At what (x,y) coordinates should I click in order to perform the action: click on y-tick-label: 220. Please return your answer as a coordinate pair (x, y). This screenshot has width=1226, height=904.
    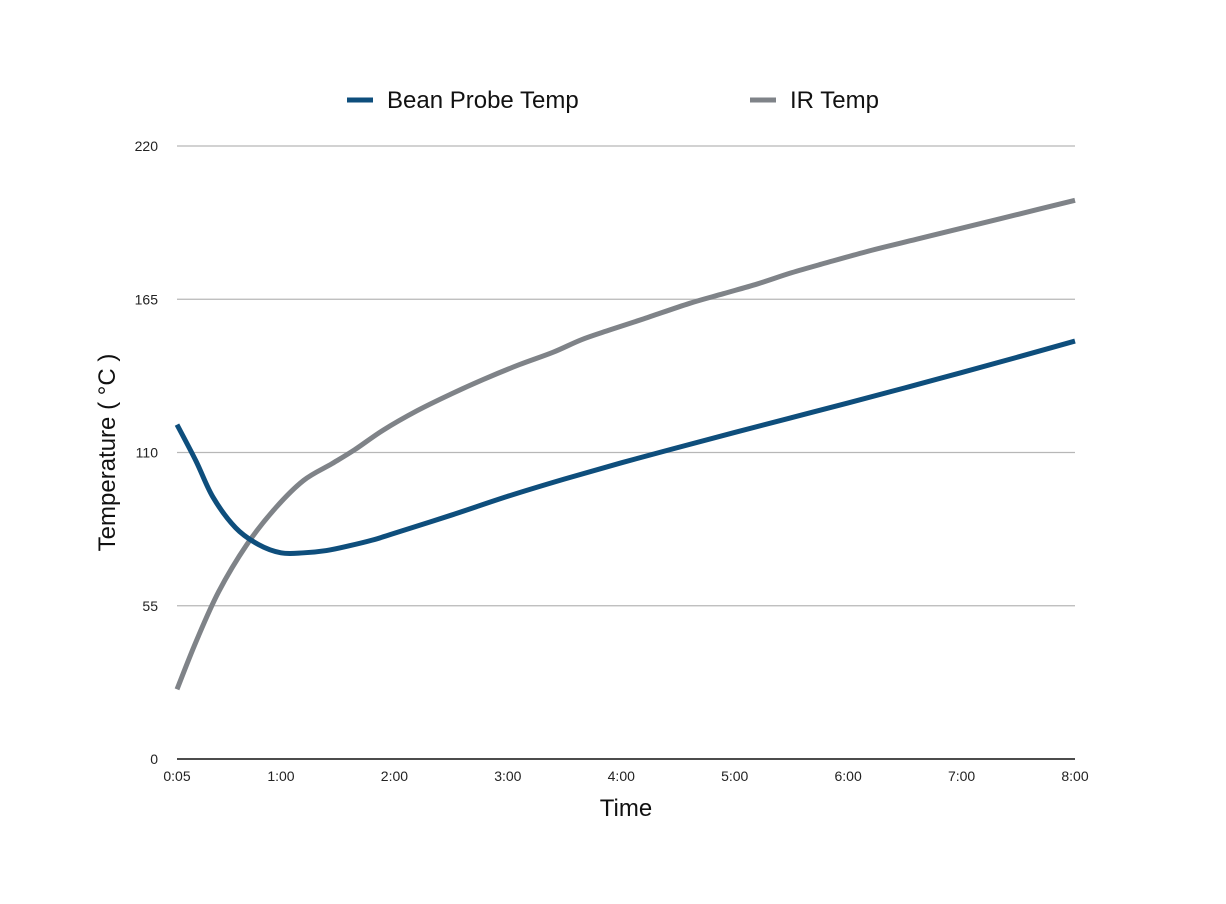
    Looking at the image, I should click on (147, 146).